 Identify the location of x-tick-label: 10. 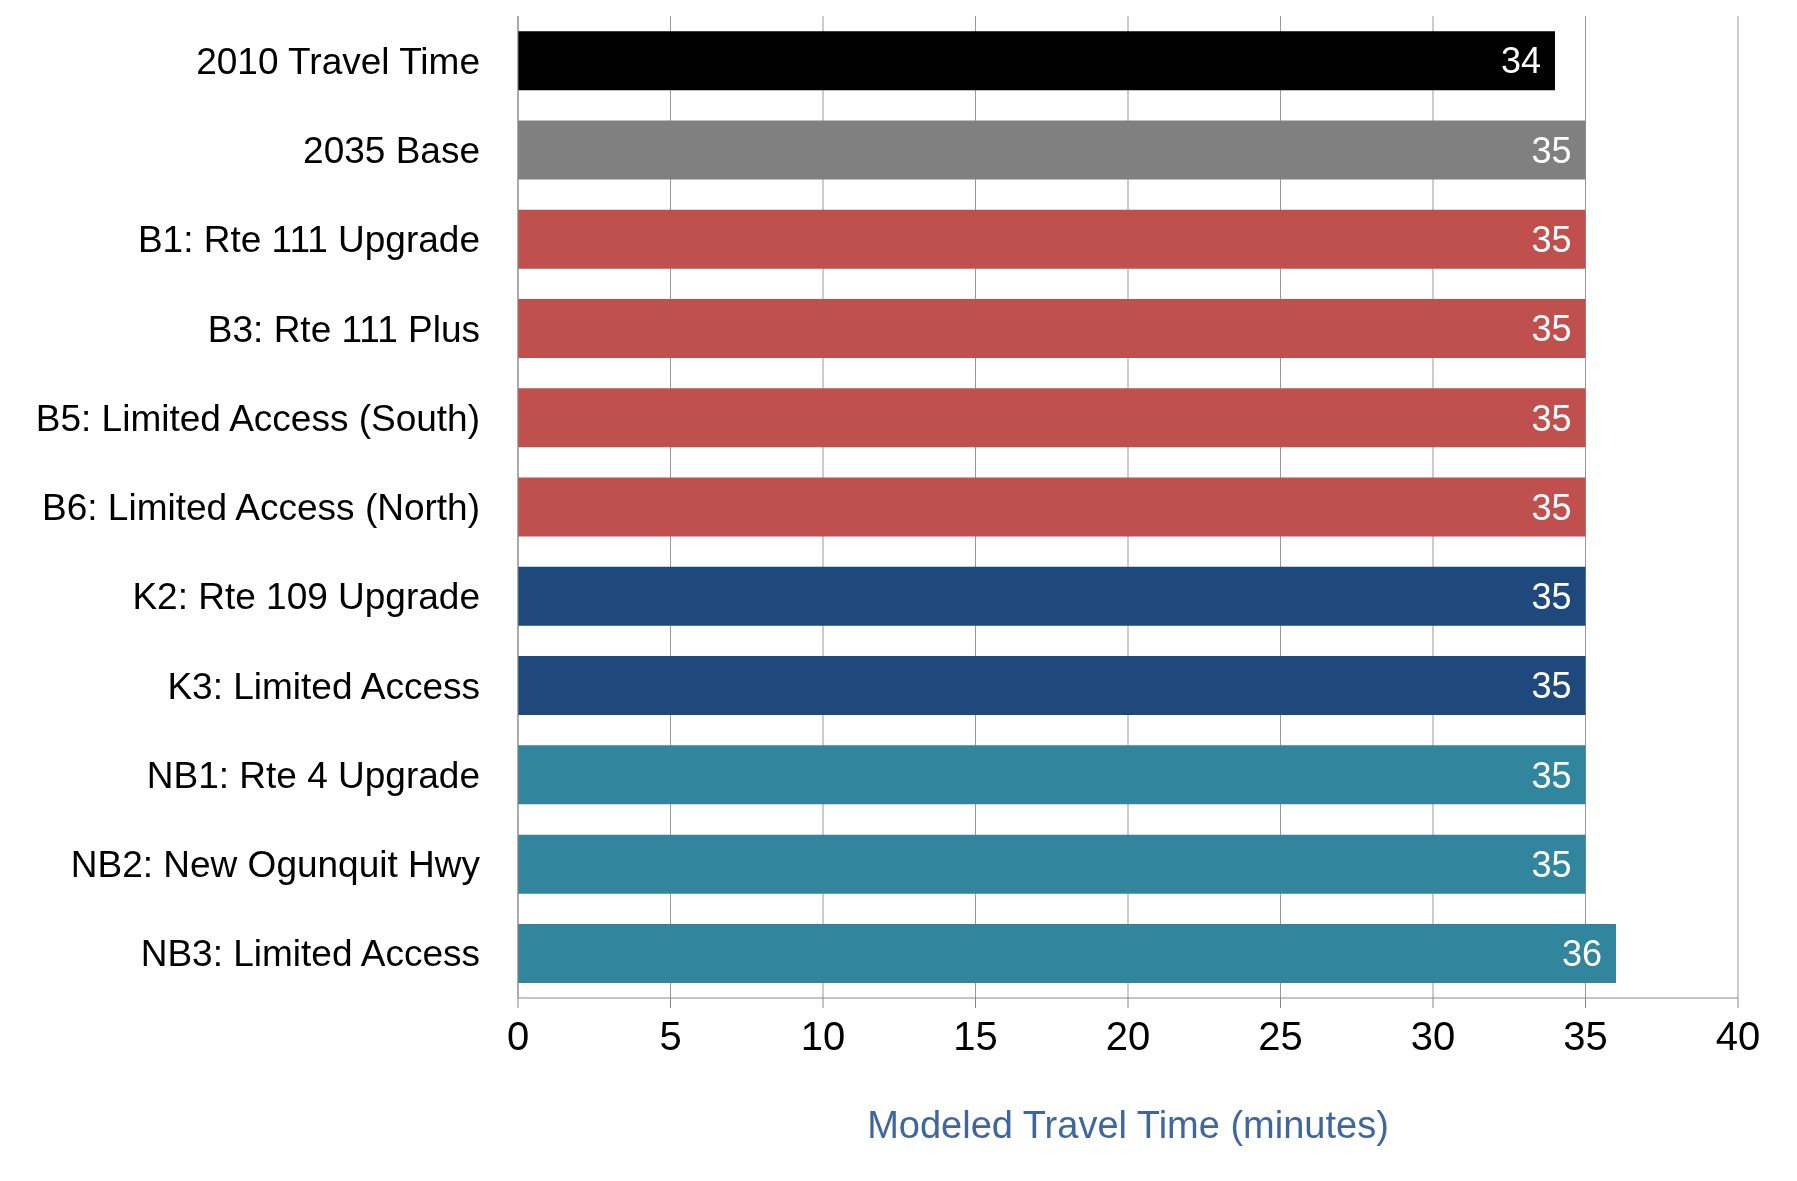
(823, 1036).